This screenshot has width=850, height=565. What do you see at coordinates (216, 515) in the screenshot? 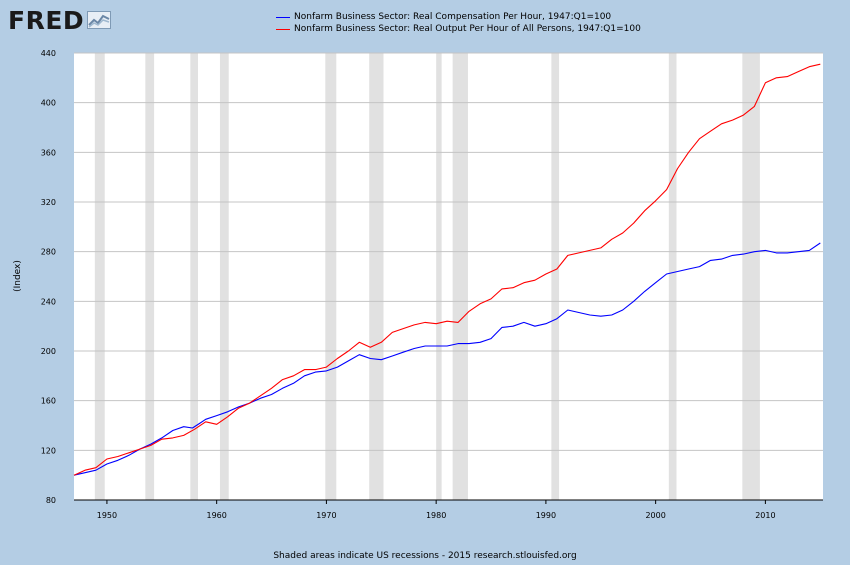
I see `x-tick-label: 1960` at bounding box center [216, 515].